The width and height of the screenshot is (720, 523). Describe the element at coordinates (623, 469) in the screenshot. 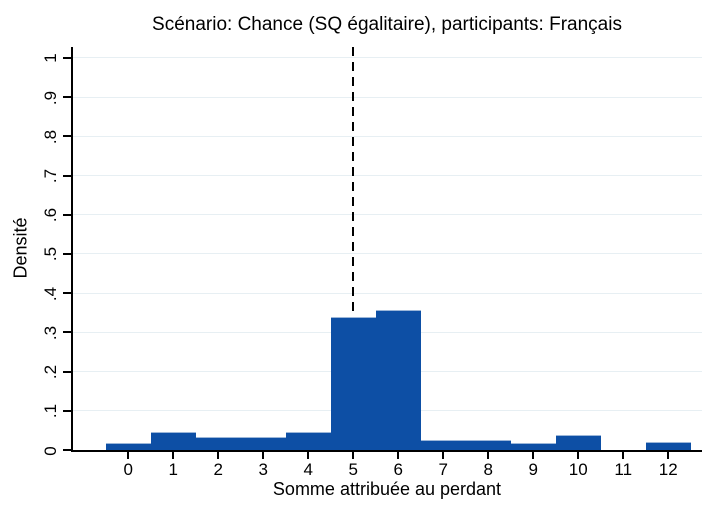

I see `x-tick-label: 11` at that location.